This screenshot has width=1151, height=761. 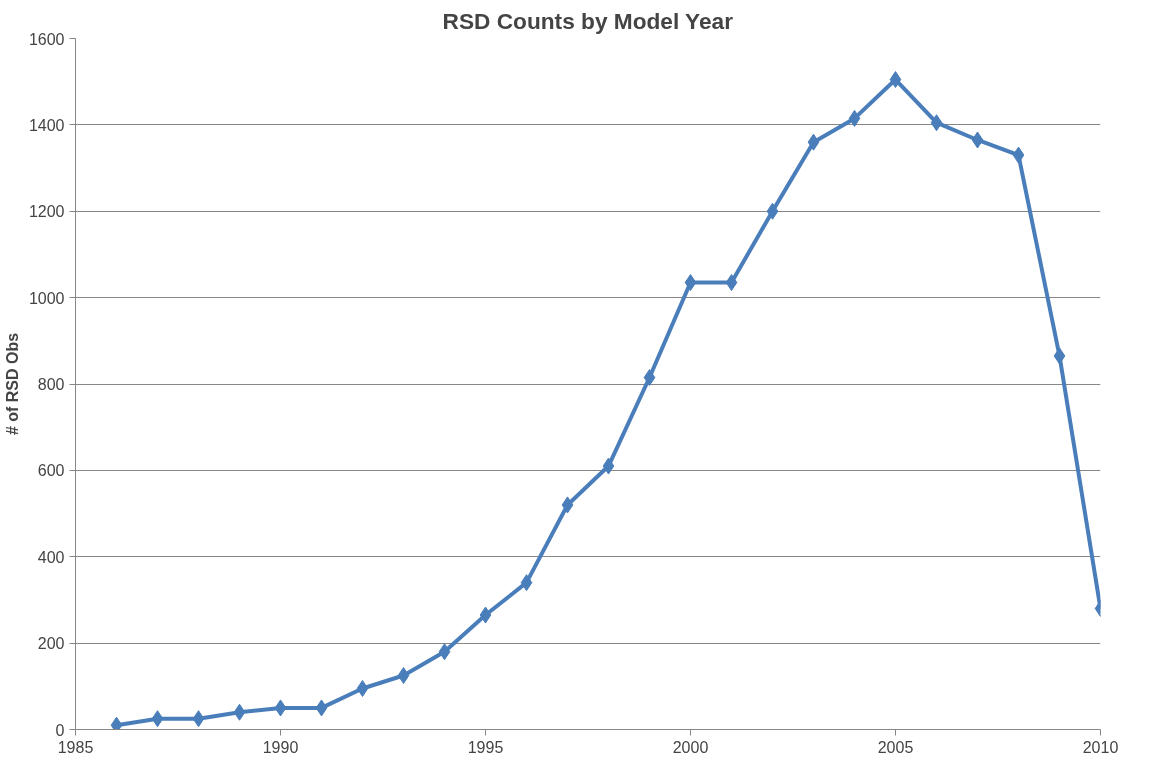 I want to click on x-tick-label: 1995, so click(x=485, y=747).